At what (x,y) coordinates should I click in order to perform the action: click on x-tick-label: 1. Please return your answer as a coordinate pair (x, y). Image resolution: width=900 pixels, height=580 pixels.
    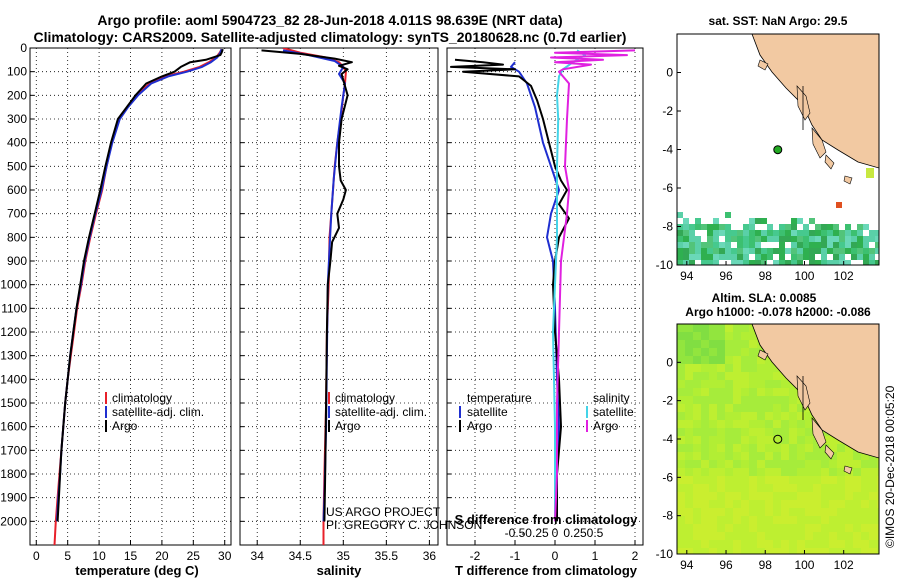
    Looking at the image, I should click on (595, 556).